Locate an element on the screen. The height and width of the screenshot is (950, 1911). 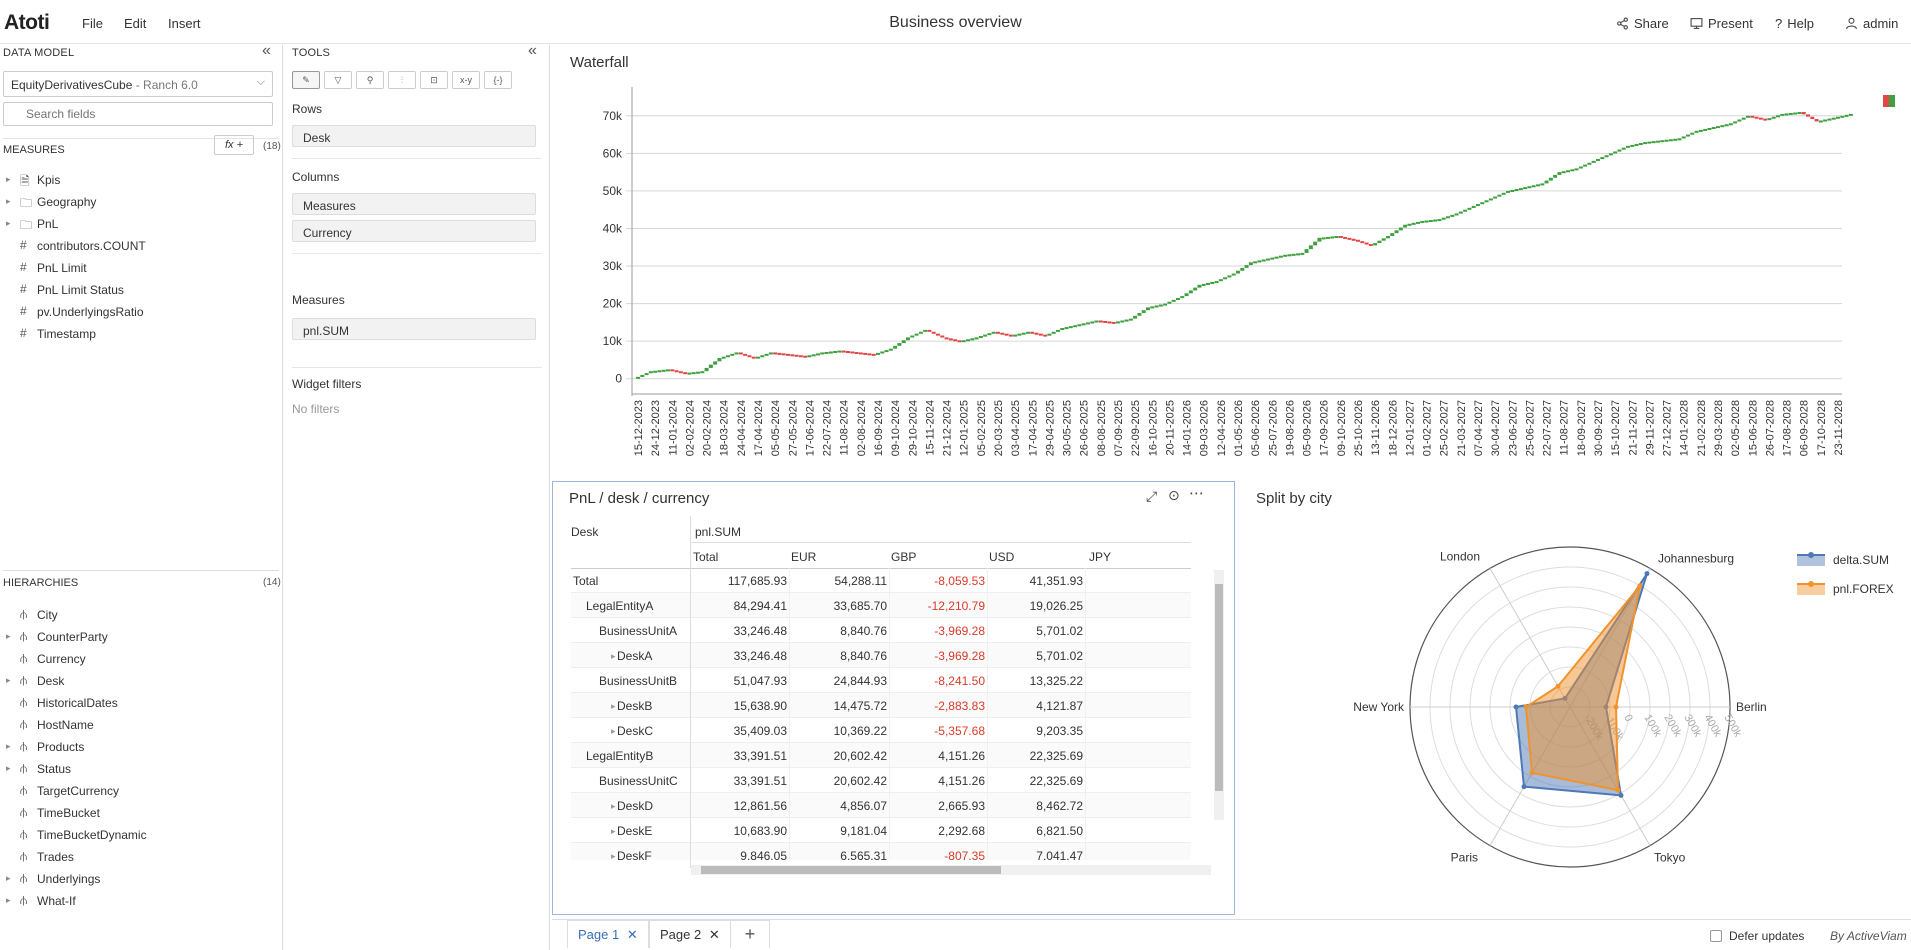
table-cell: 6,821.50 is located at coordinates (1059, 831).